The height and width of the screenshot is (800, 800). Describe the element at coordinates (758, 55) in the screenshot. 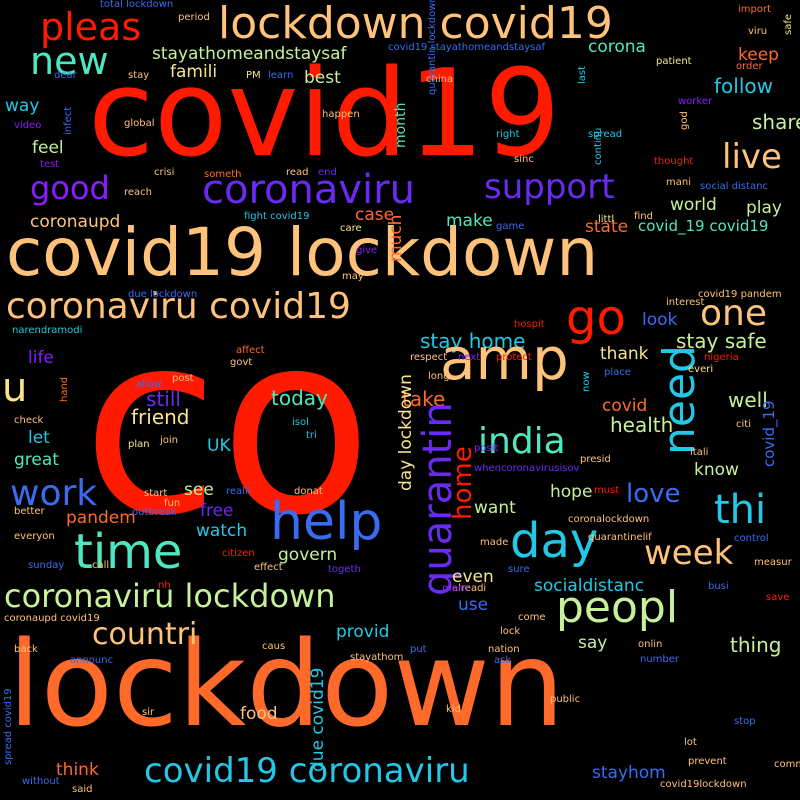

I see `word-keep: keep` at that location.